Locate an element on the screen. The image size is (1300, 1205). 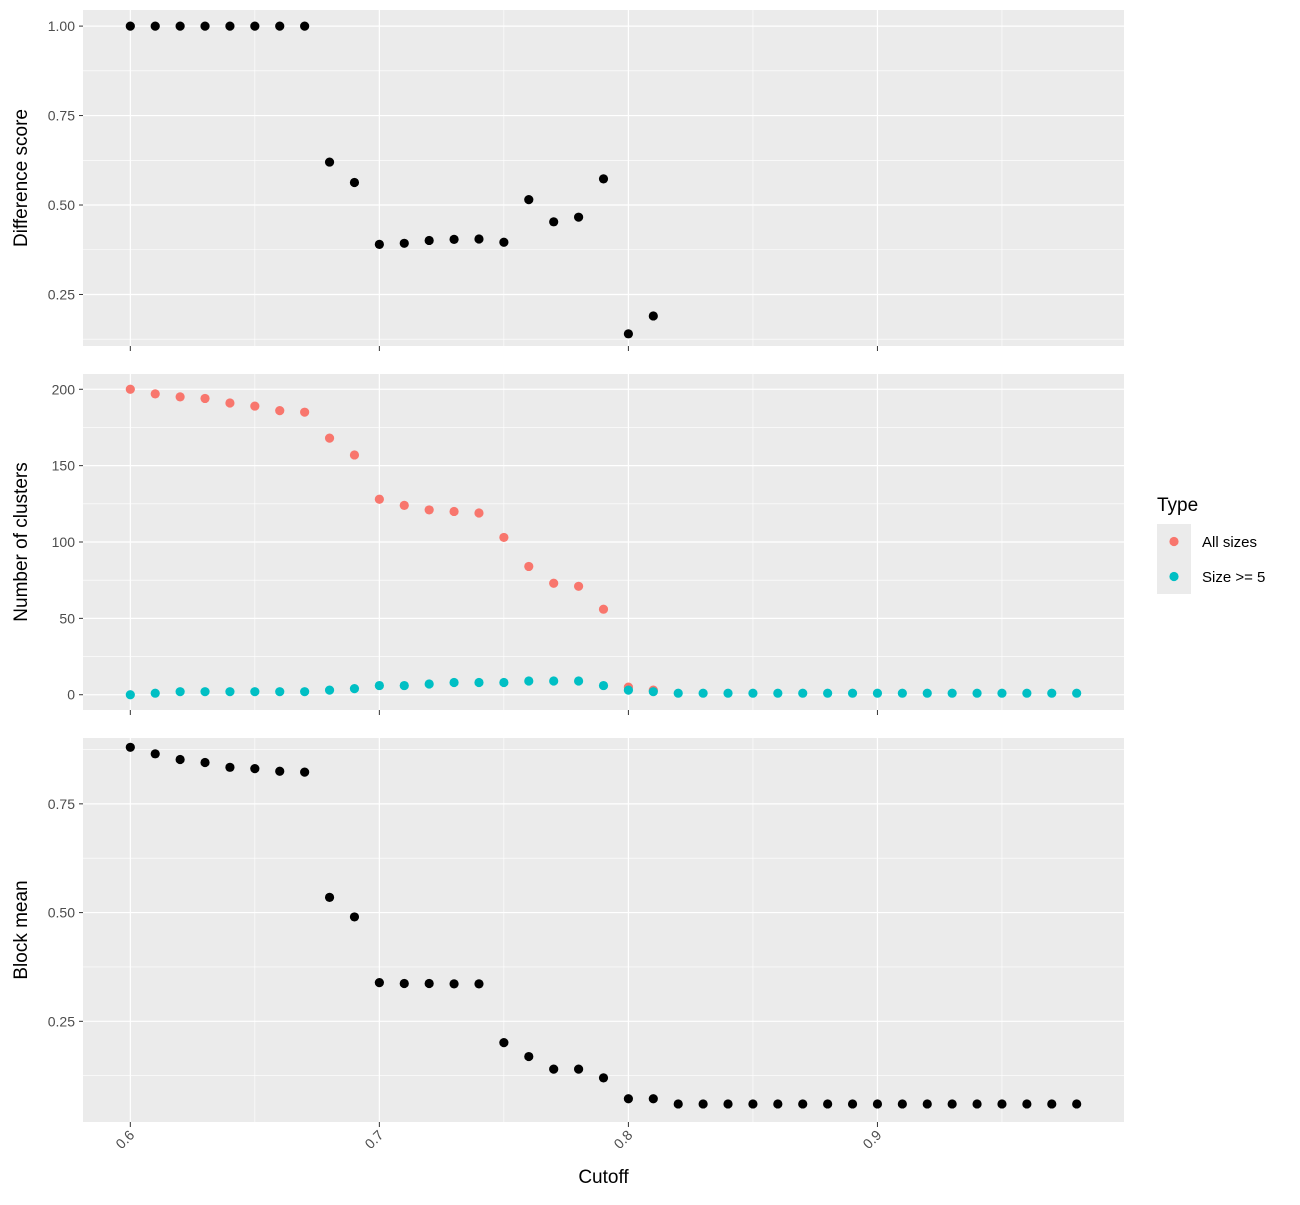
x-tick-label: 0.9 is located at coordinates (871, 1139).